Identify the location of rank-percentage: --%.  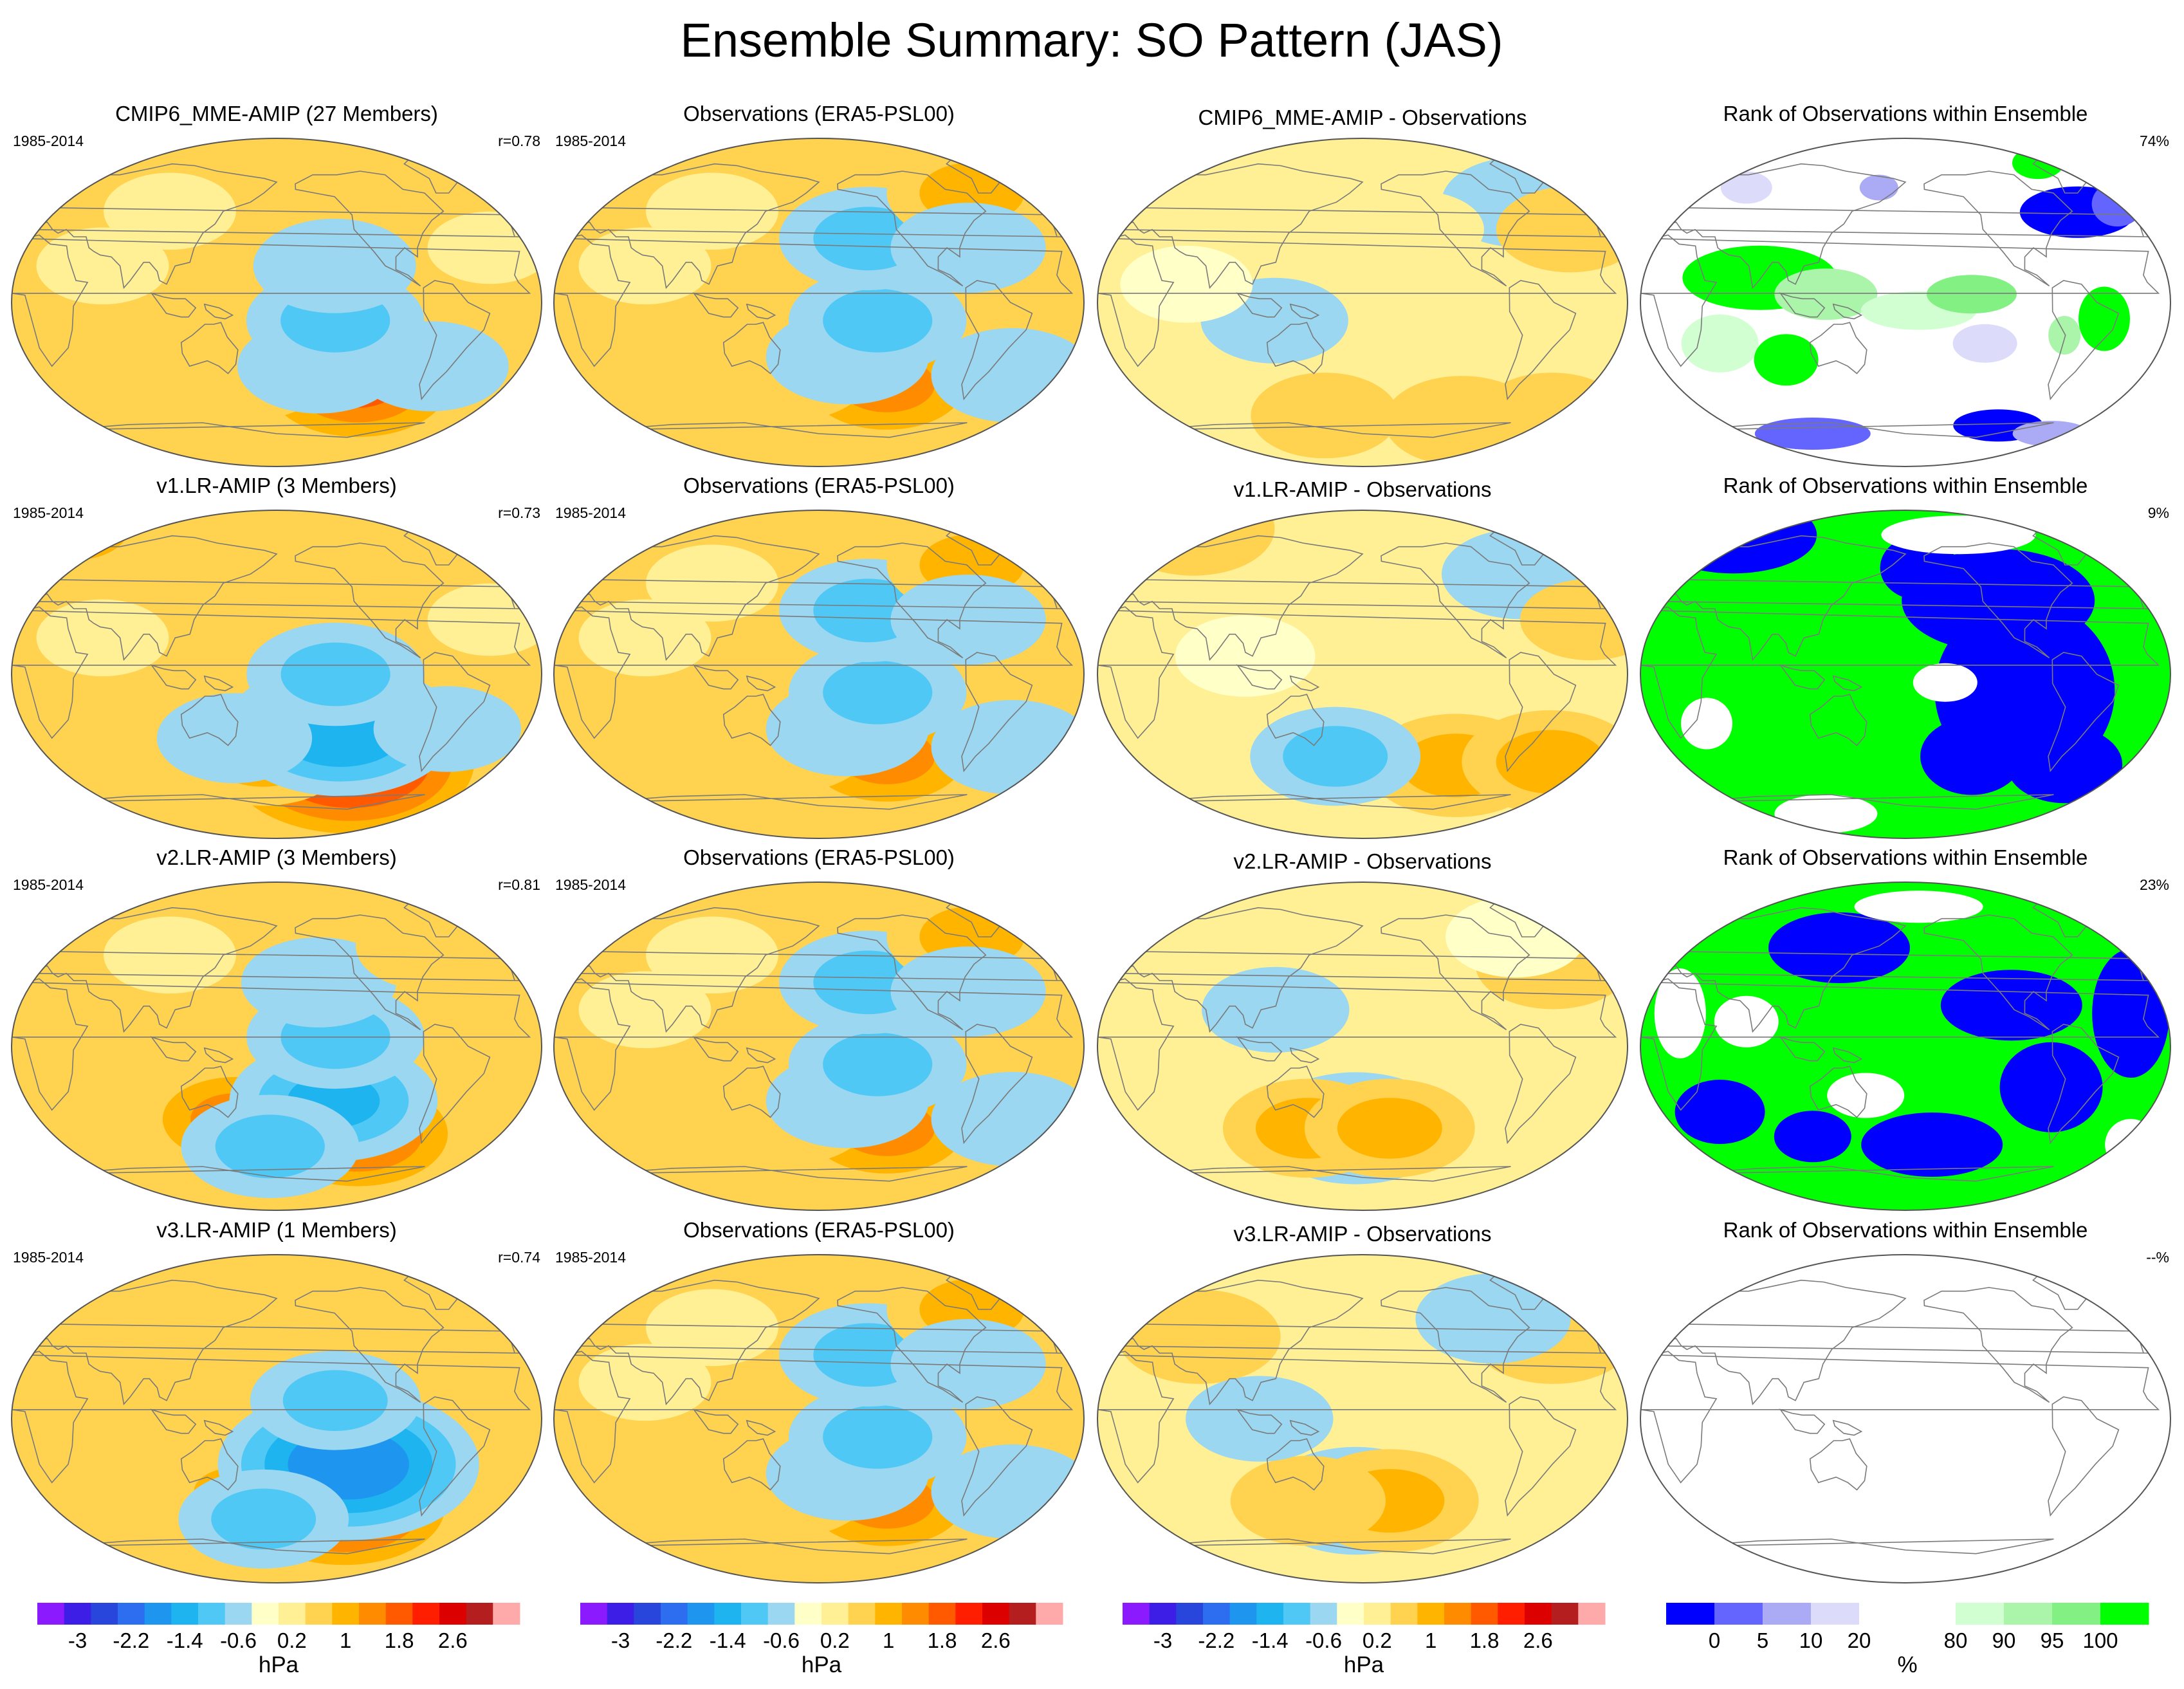
(2157, 1257).